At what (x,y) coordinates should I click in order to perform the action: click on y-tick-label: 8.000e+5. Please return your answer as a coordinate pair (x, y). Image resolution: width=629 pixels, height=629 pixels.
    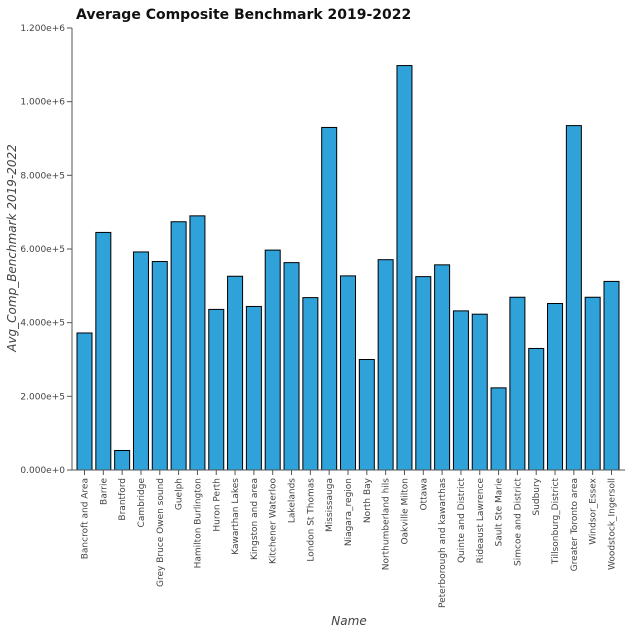
    Looking at the image, I should click on (42, 176).